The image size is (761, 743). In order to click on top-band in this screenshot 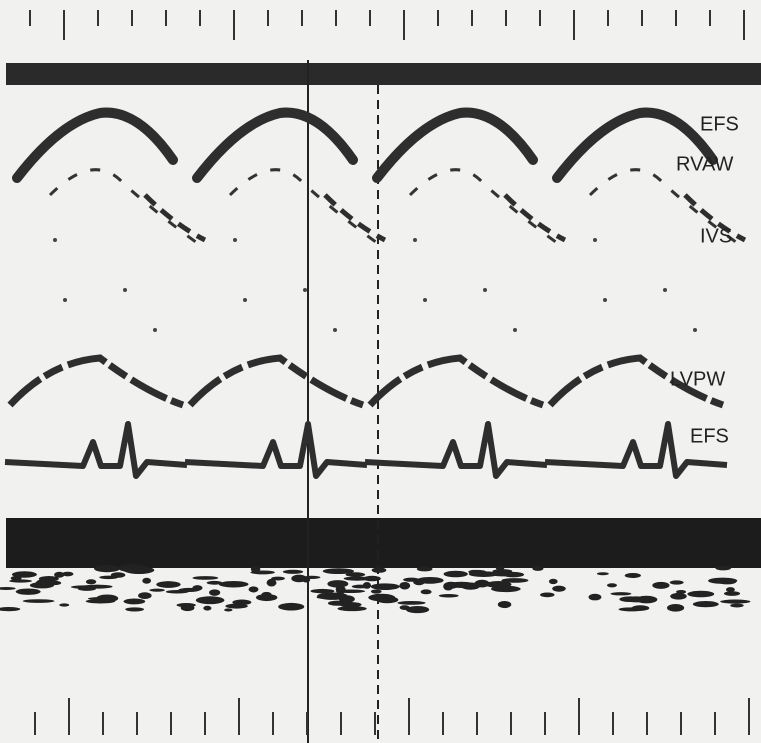, I will do `click(383, 74)`.